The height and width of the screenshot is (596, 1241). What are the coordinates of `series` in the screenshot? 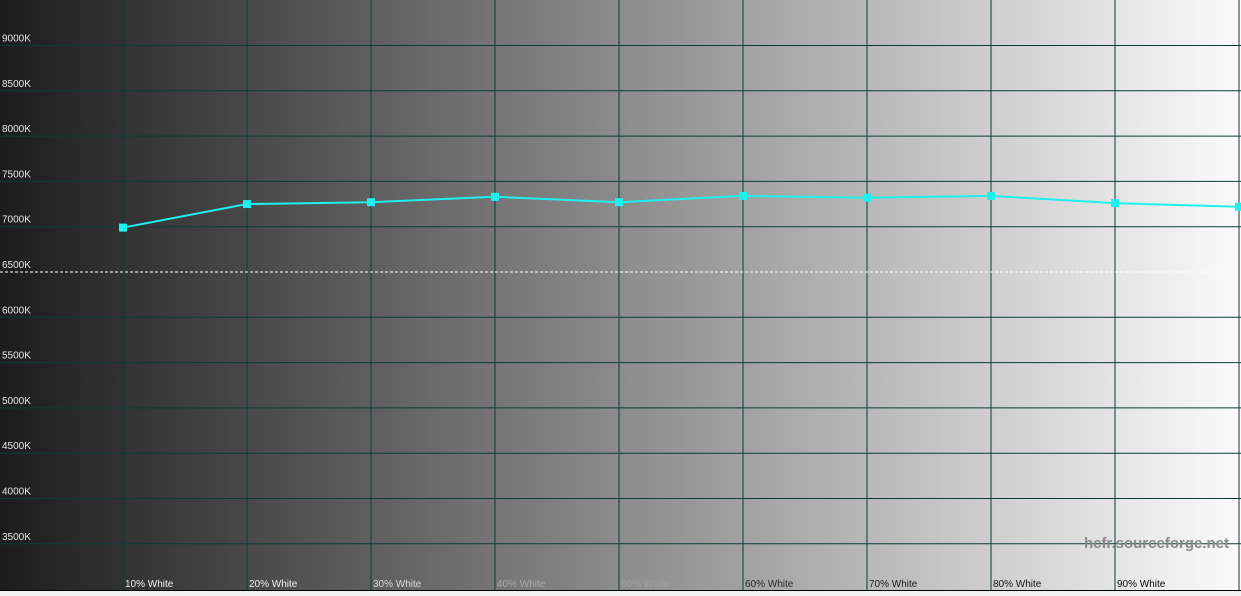 It's located at (680, 211).